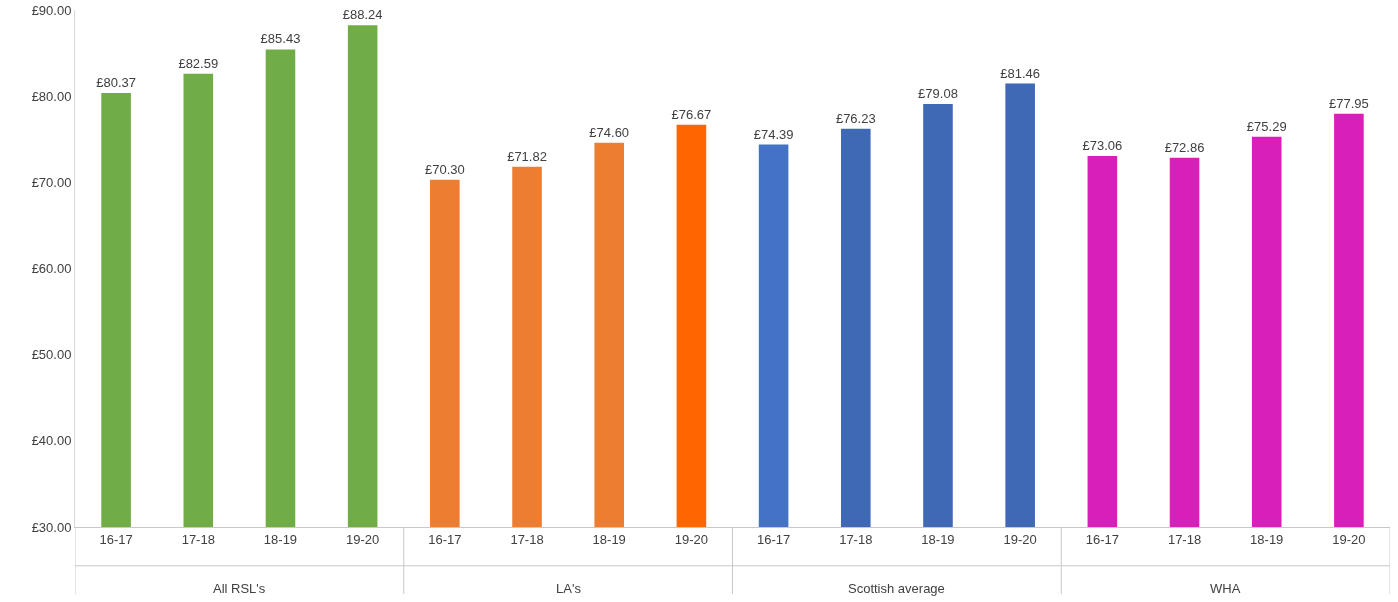  What do you see at coordinates (527, 156) in the screenshot?
I see `data-label: £71.82` at bounding box center [527, 156].